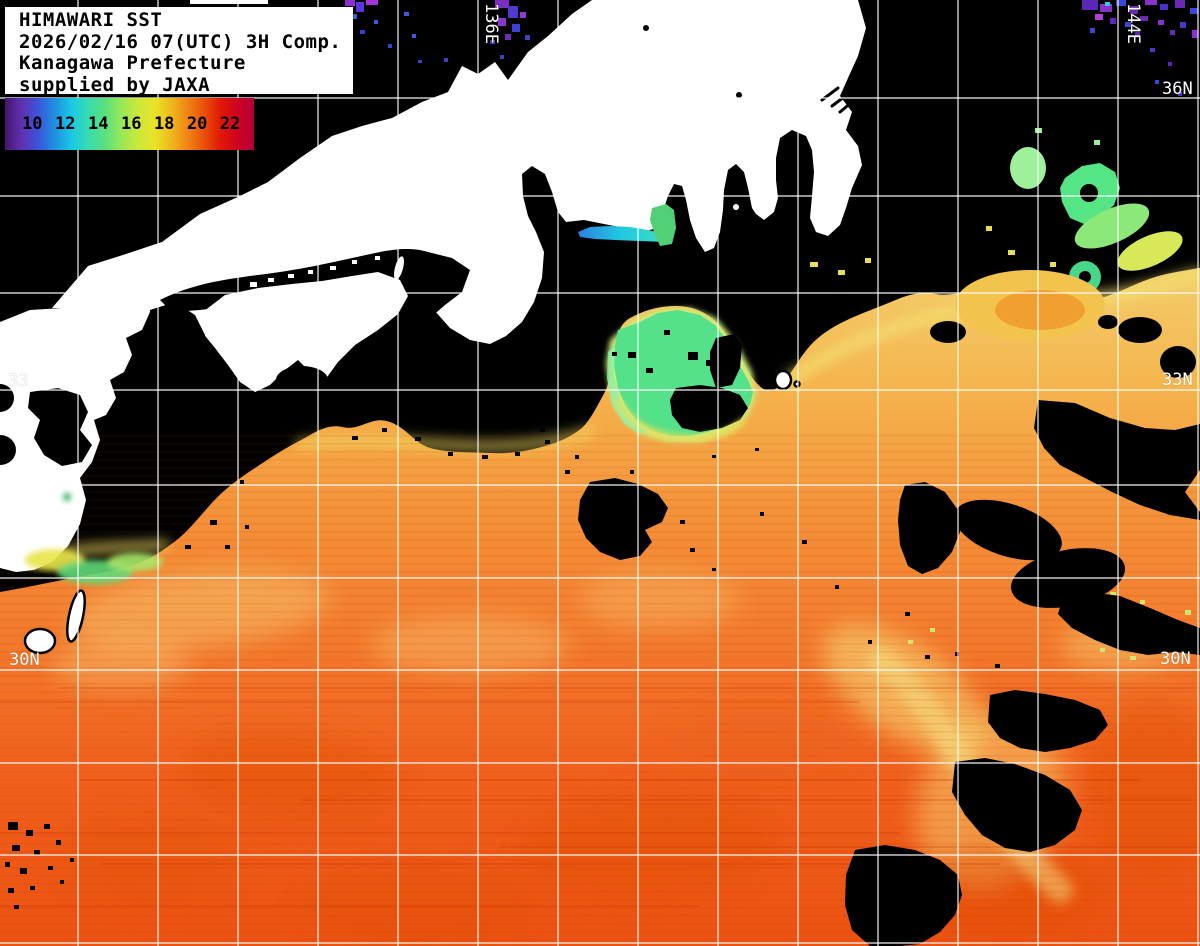  I want to click on colorbar-tick: 20, so click(197, 124).